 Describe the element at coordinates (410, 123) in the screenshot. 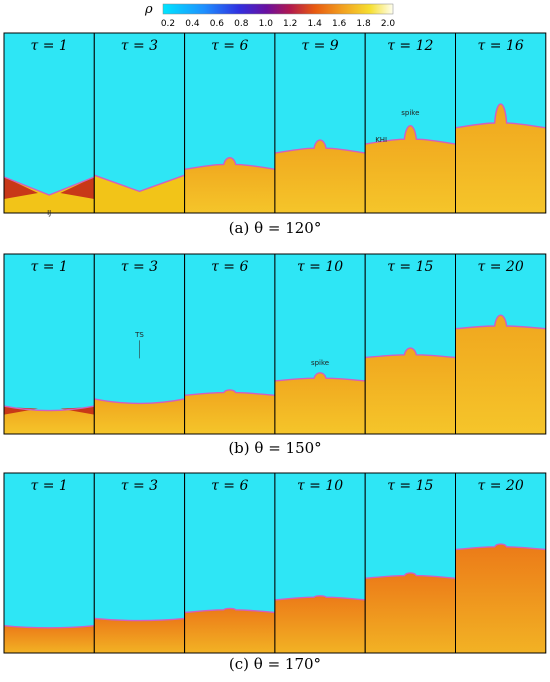

I see `panel: τ = 12 spike KHI` at that location.